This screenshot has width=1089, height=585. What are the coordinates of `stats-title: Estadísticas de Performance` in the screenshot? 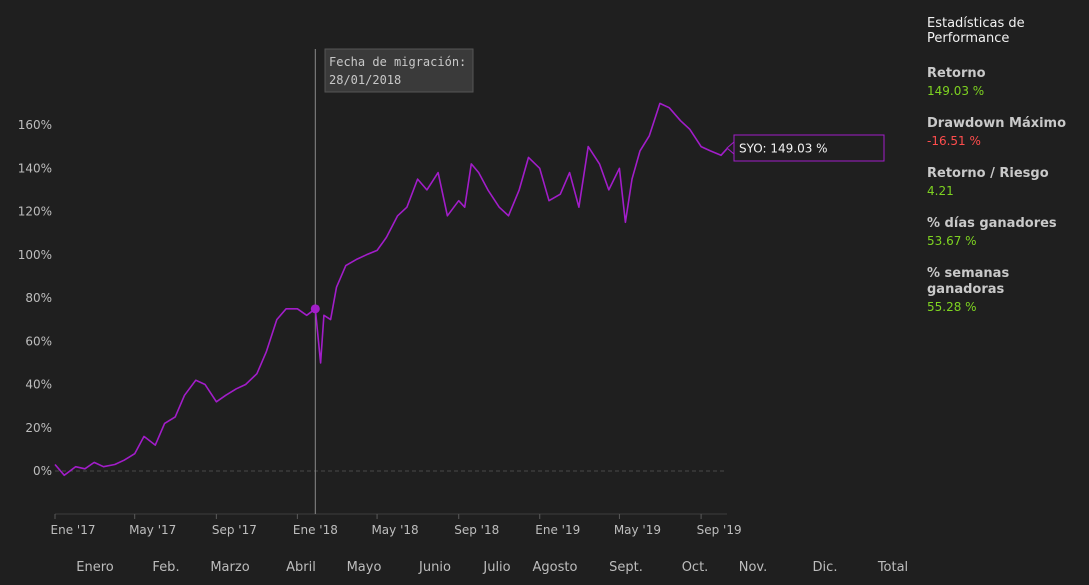 It's located at (976, 31).